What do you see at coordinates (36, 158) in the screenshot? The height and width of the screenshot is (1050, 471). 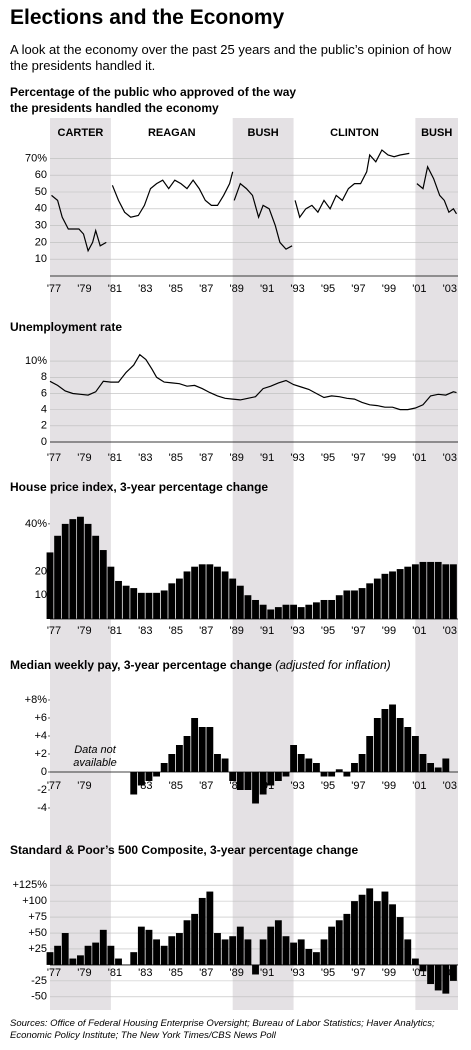 I see `y-tick-label: 70%` at bounding box center [36, 158].